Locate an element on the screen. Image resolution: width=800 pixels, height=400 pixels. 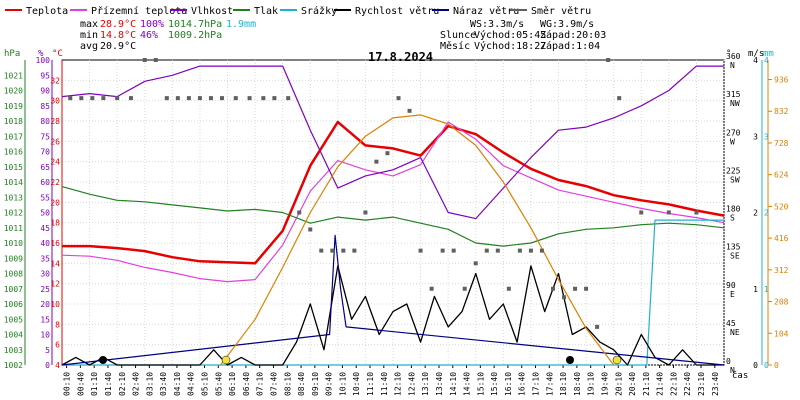
stats-max-hum: 100% is located at coordinates (152, 24).